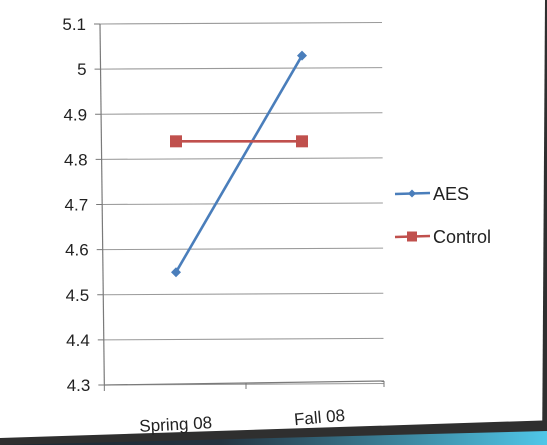  I want to click on legend-marker-control, so click(412, 236).